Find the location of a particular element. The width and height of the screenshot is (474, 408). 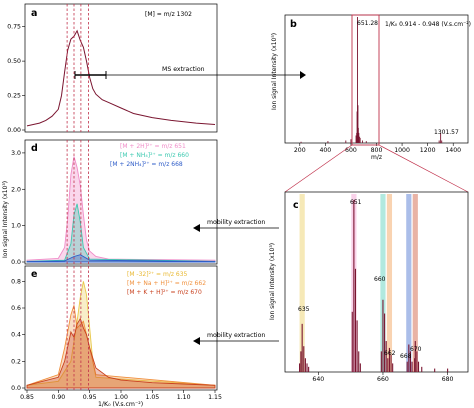

zoom-connector-right is located at coordinates (423, 168).